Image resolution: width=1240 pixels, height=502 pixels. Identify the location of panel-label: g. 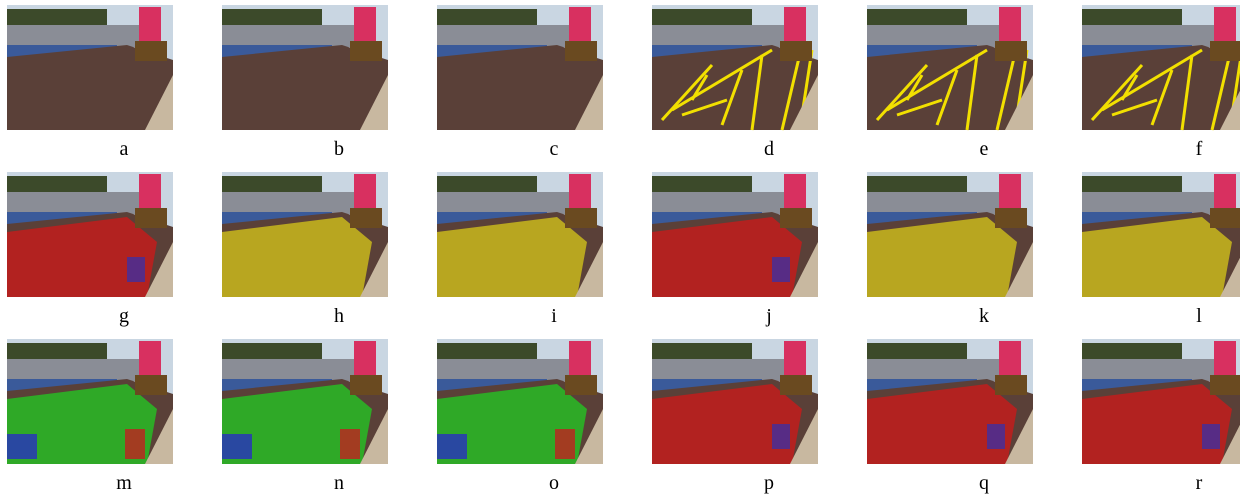
(124, 316).